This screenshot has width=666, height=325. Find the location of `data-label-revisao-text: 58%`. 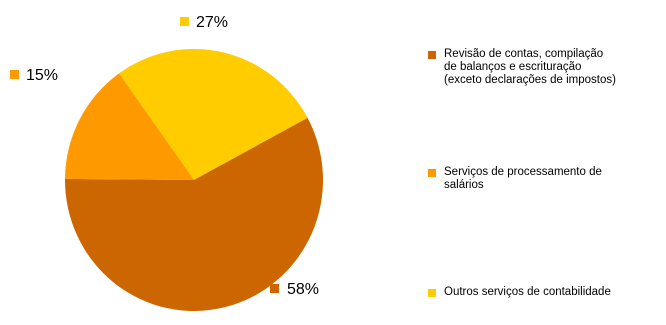

data-label-revisao-text: 58% is located at coordinates (303, 289).